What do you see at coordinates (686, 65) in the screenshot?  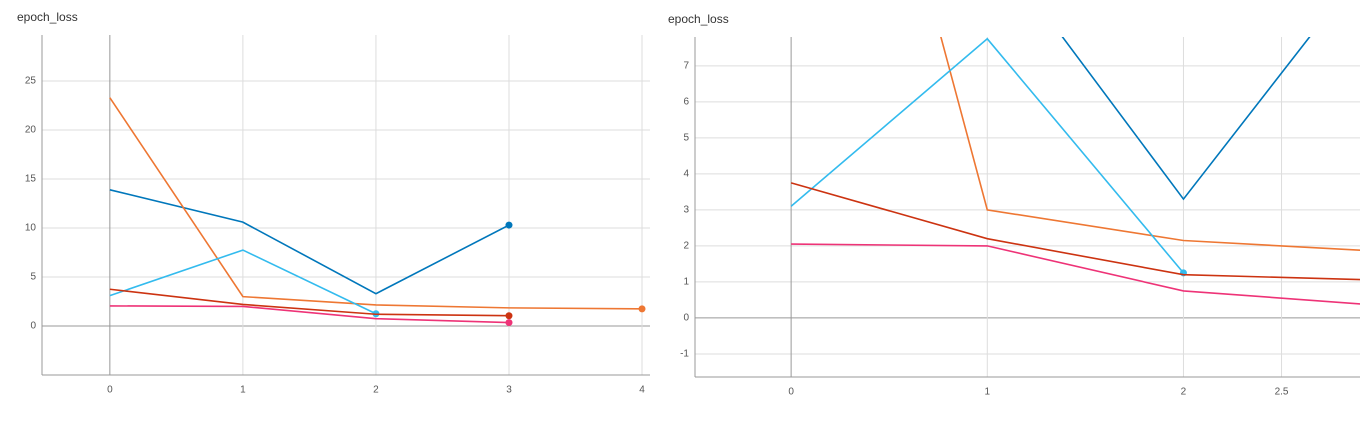 I see `y-tick-label: 7` at bounding box center [686, 65].